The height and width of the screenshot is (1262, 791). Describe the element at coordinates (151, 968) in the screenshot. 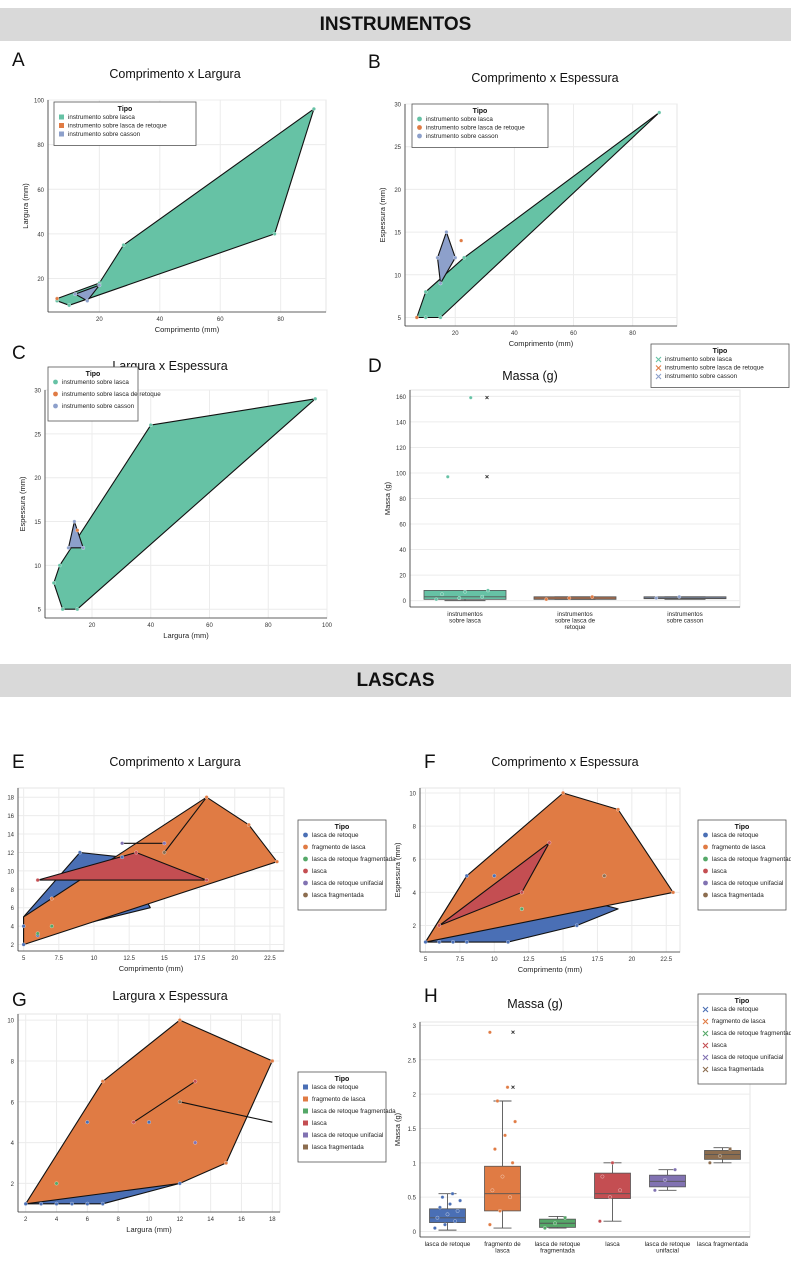

I see `x-axis-label: Comprimento (mm)` at that location.